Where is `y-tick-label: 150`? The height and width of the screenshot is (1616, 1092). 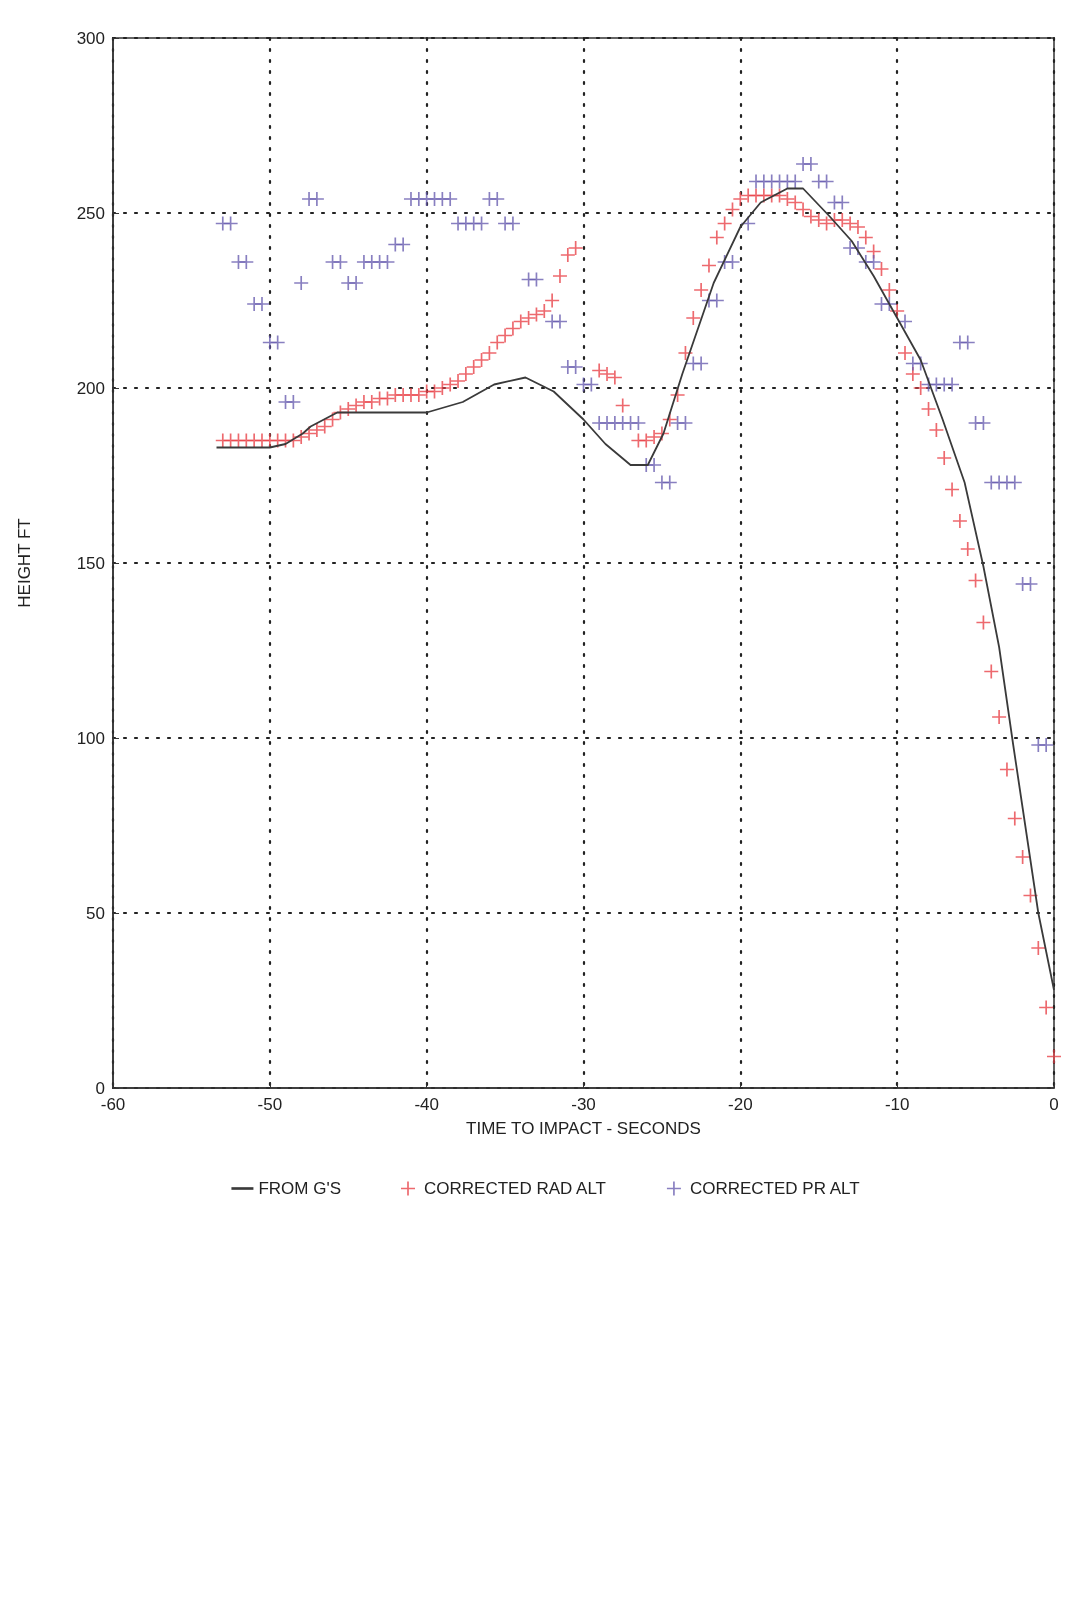
y-tick-label: 150 is located at coordinates (90, 563).